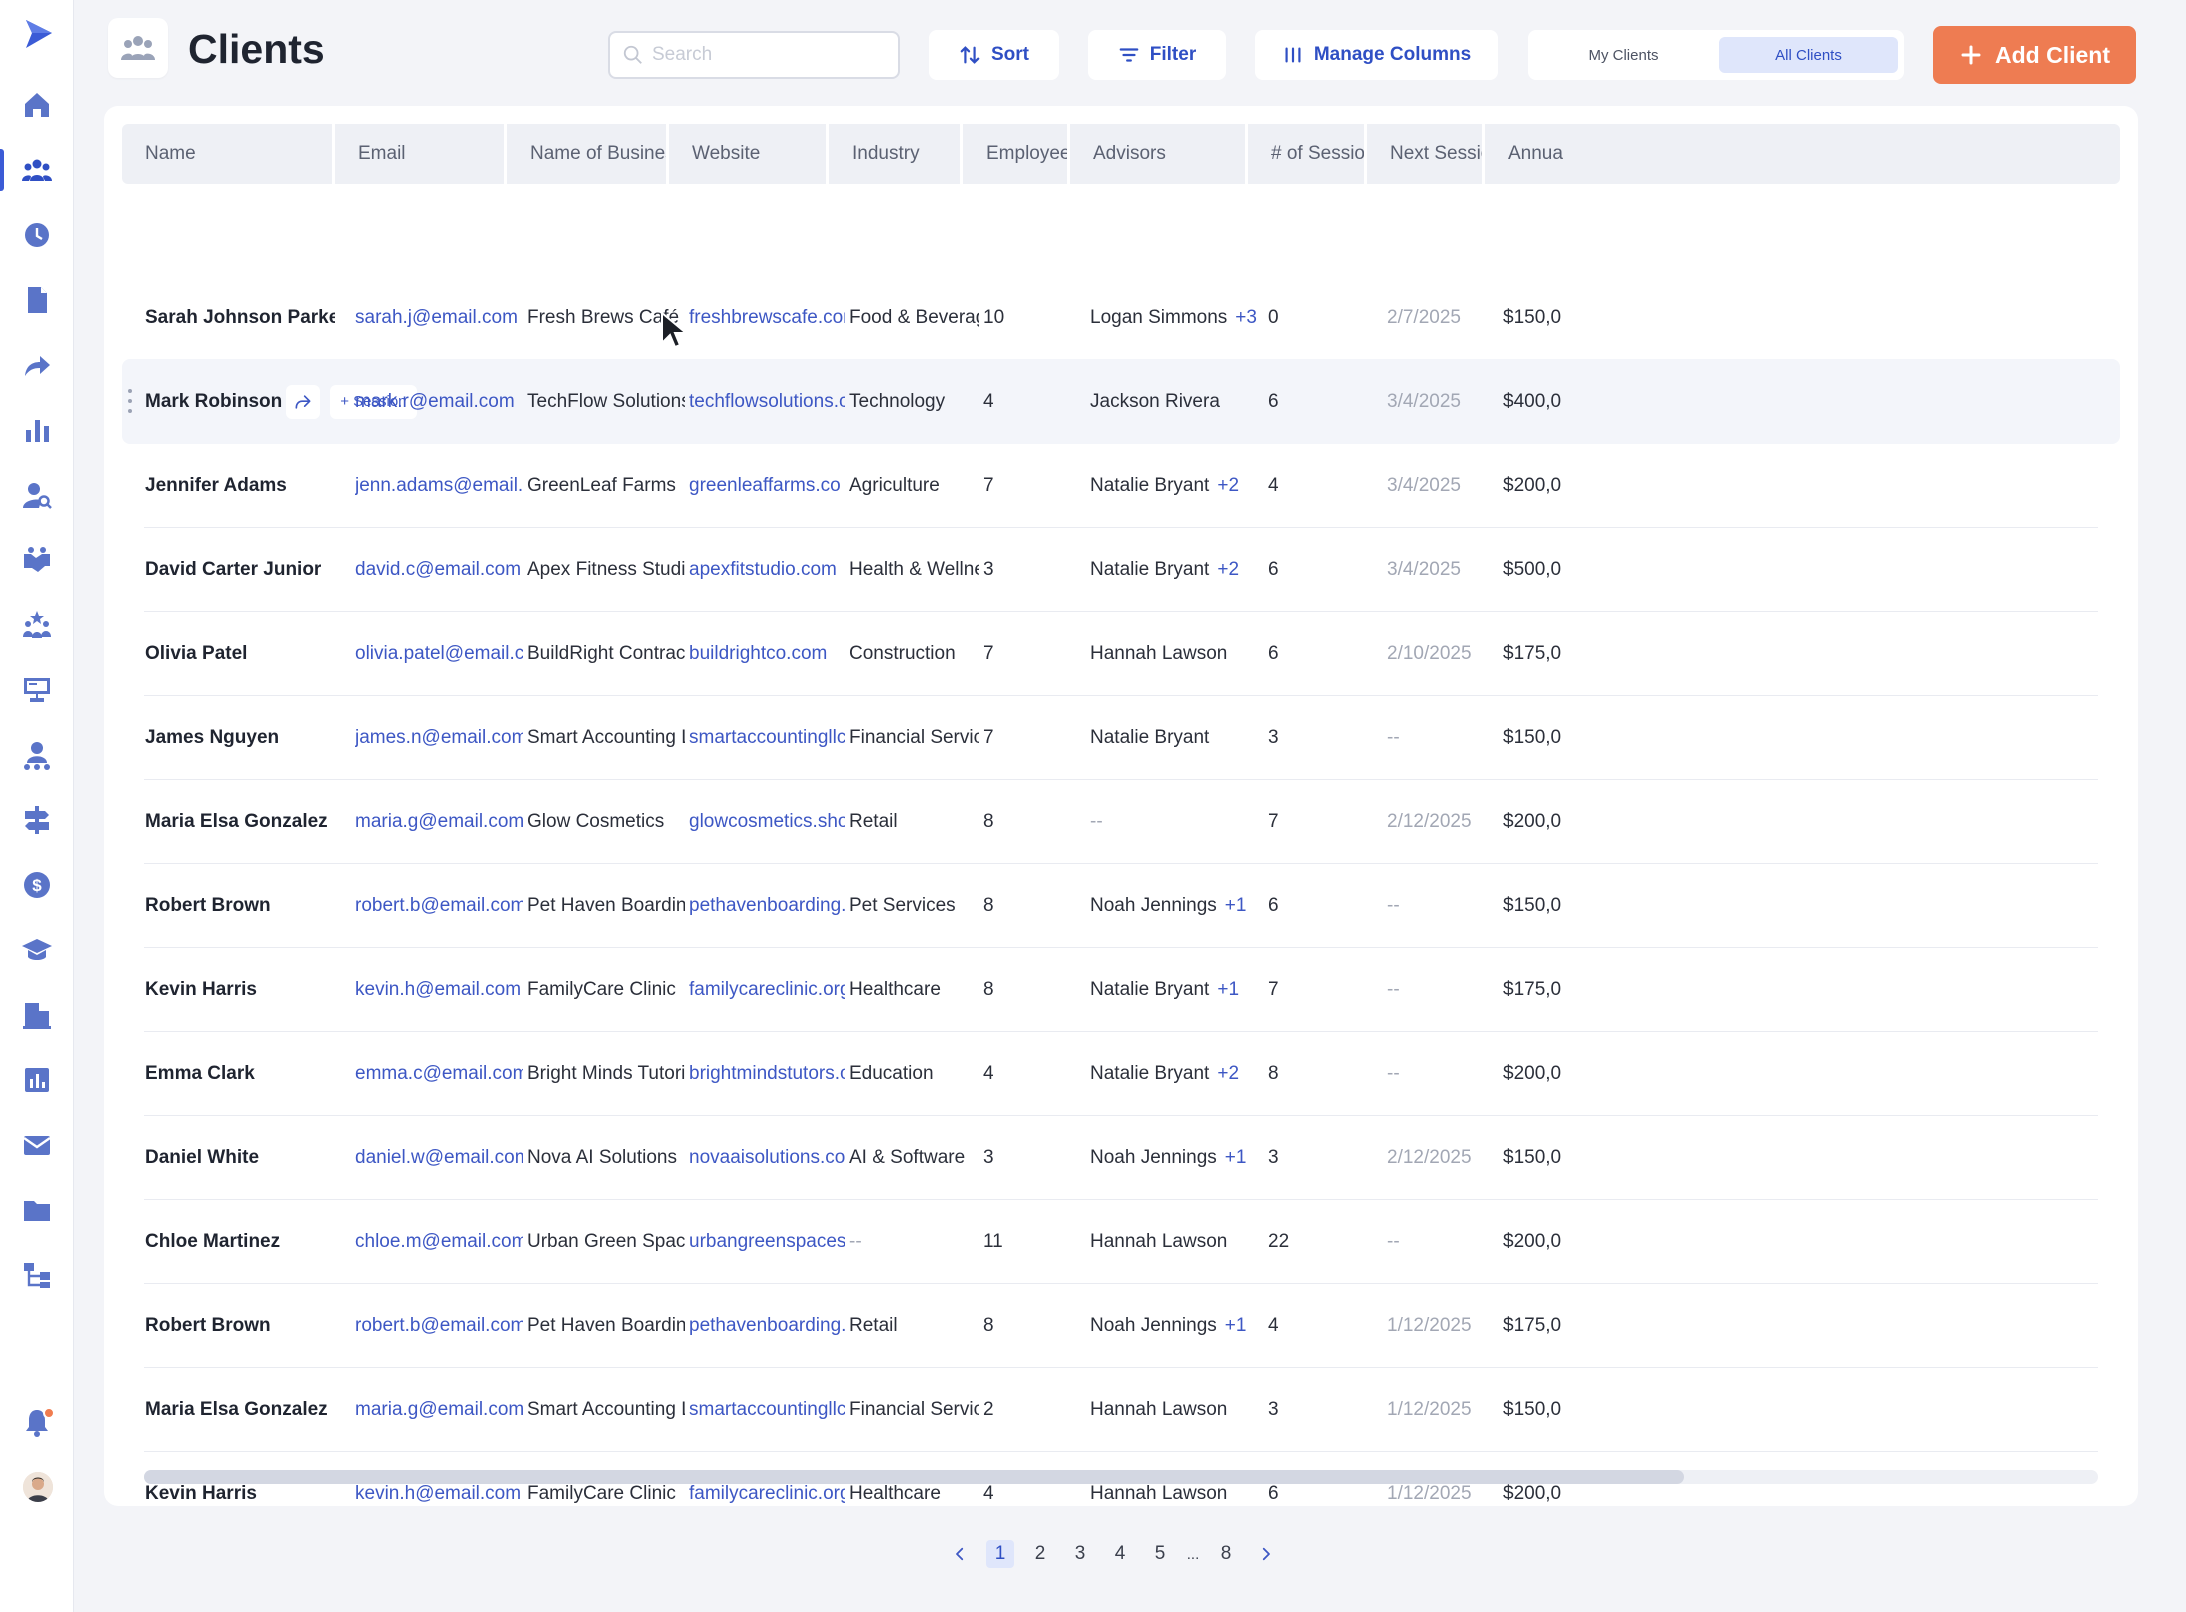 The width and height of the screenshot is (2186, 1612). Describe the element at coordinates (1177, 737) in the screenshot. I see `advisors: Natalie Bryant` at that location.